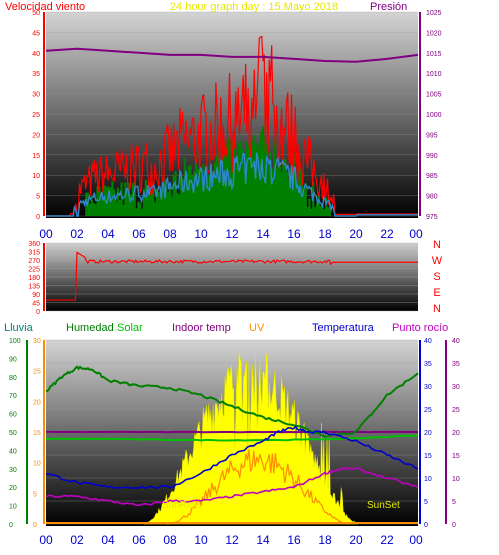  What do you see at coordinates (34, 244) in the screenshot?
I see `direction-tick-label: 360` at bounding box center [34, 244].